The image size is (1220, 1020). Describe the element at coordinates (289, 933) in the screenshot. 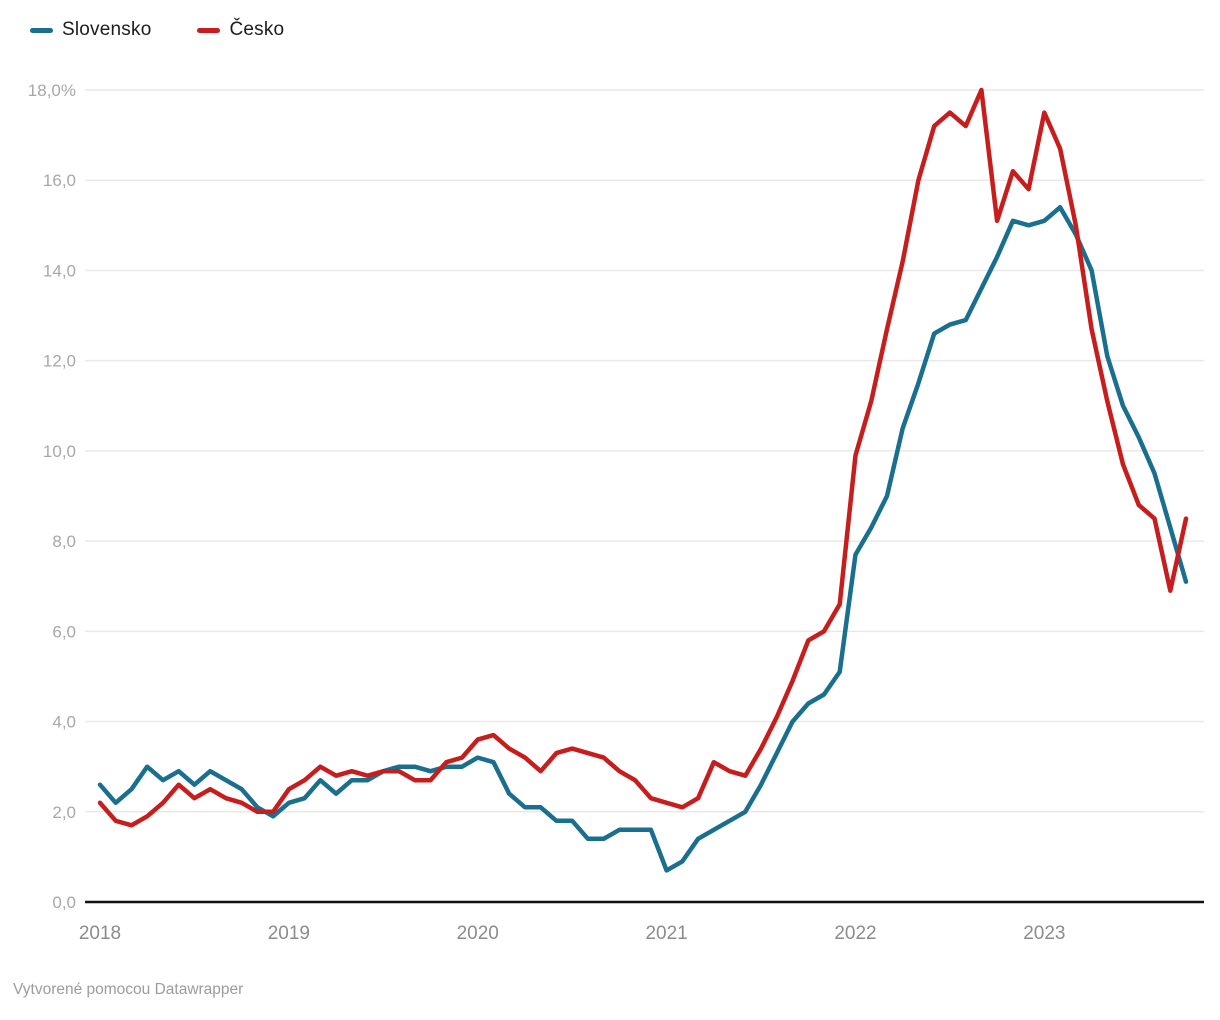

I see `x-axis-tick-2019: 2019` at that location.